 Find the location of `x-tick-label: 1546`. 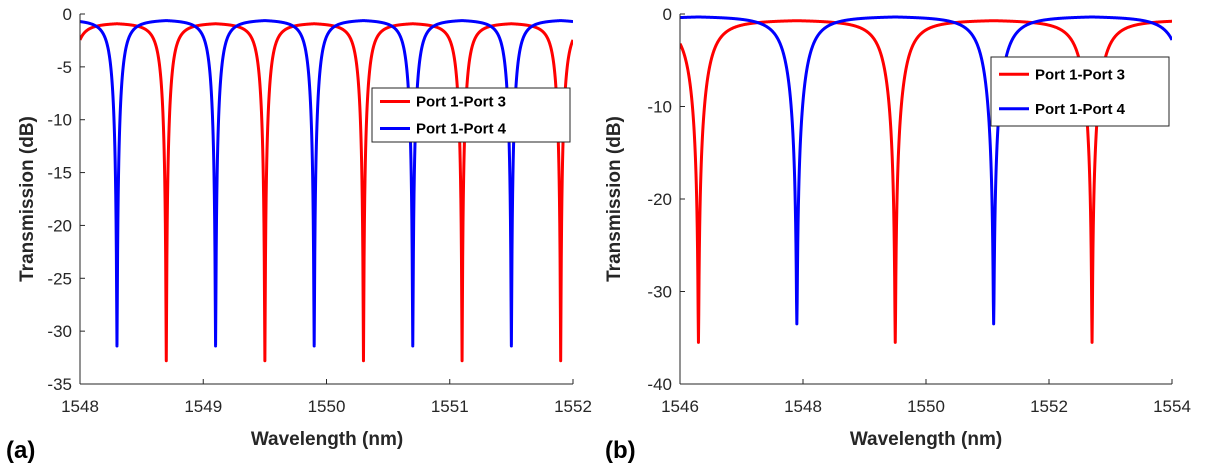

x-tick-label: 1546 is located at coordinates (680, 406).